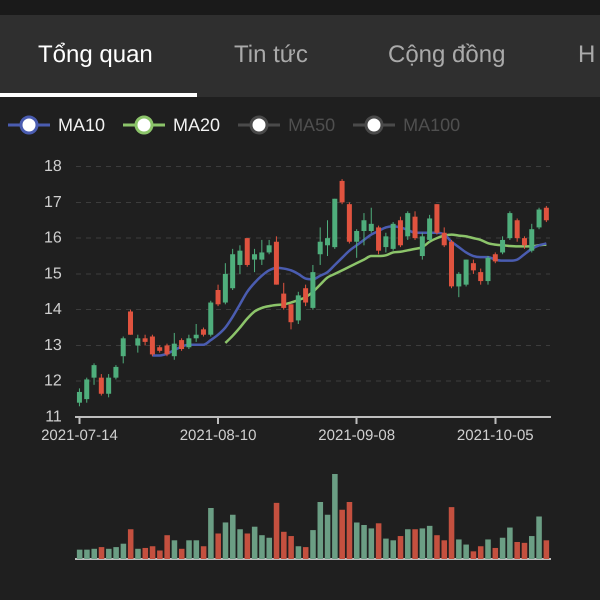  What do you see at coordinates (495, 435) in the screenshot?
I see `x-tick-label: 2021-10-05` at bounding box center [495, 435].